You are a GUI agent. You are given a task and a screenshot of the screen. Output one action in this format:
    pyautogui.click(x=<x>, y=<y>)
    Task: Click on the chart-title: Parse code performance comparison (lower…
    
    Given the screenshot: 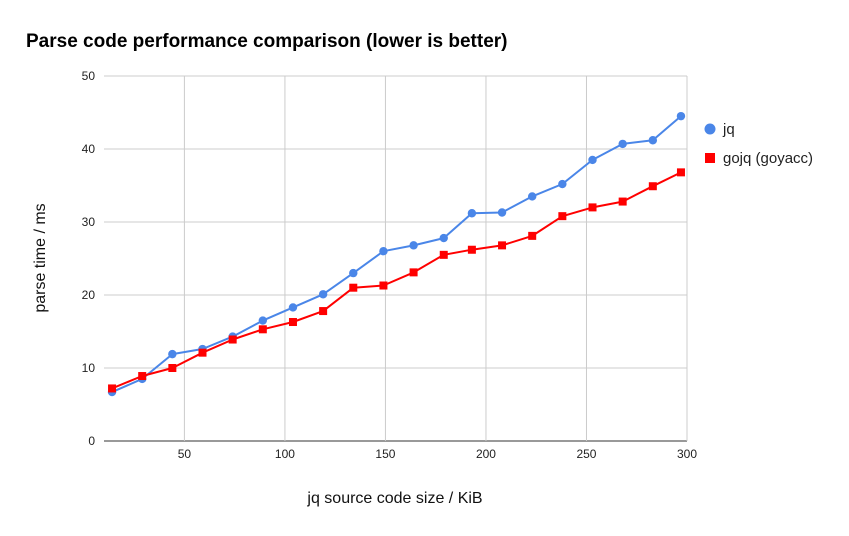 What is the action you would take?
    pyautogui.click(x=267, y=41)
    